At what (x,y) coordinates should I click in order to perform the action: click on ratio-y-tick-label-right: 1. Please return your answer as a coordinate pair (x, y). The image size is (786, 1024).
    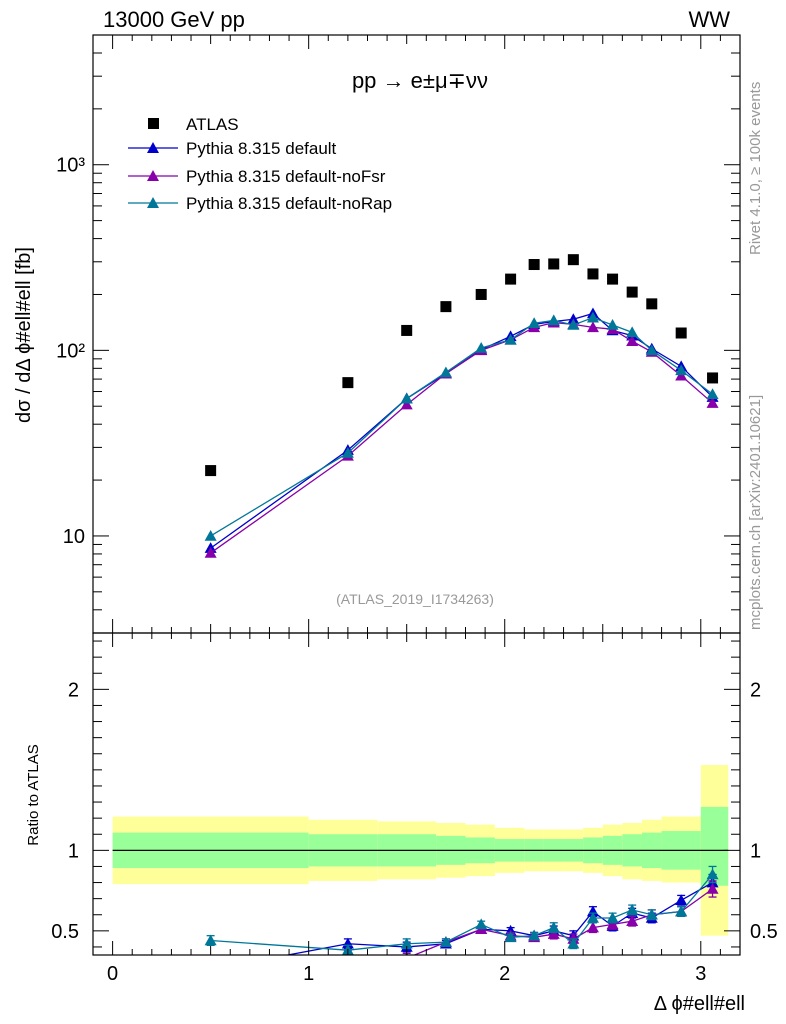
    Looking at the image, I should click on (755, 851).